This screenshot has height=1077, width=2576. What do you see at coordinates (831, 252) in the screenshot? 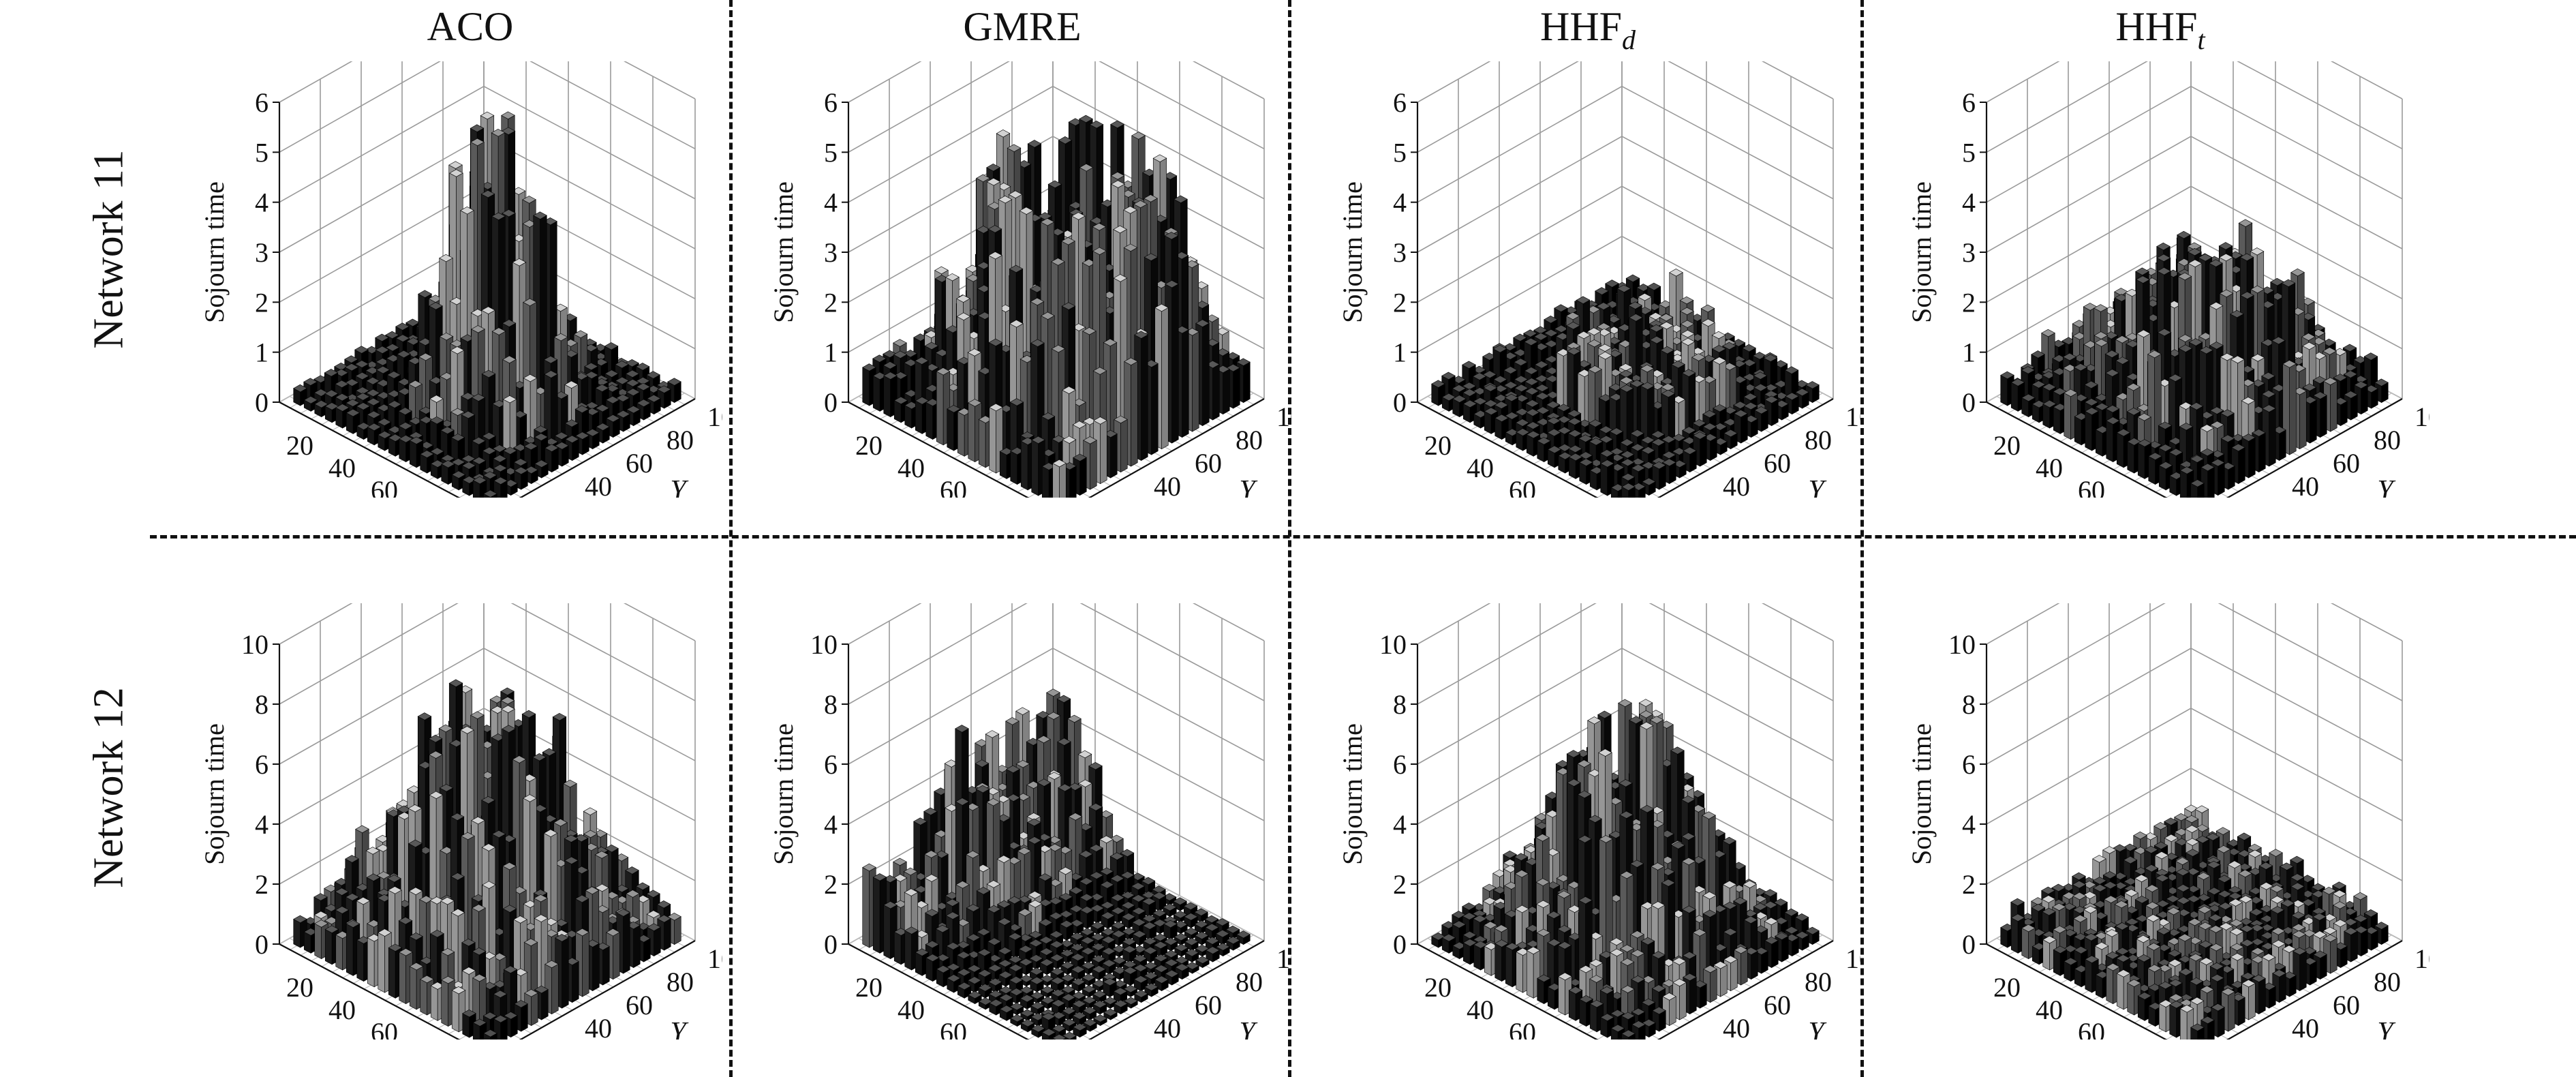
I see `z-tick-label: 3` at bounding box center [831, 252].